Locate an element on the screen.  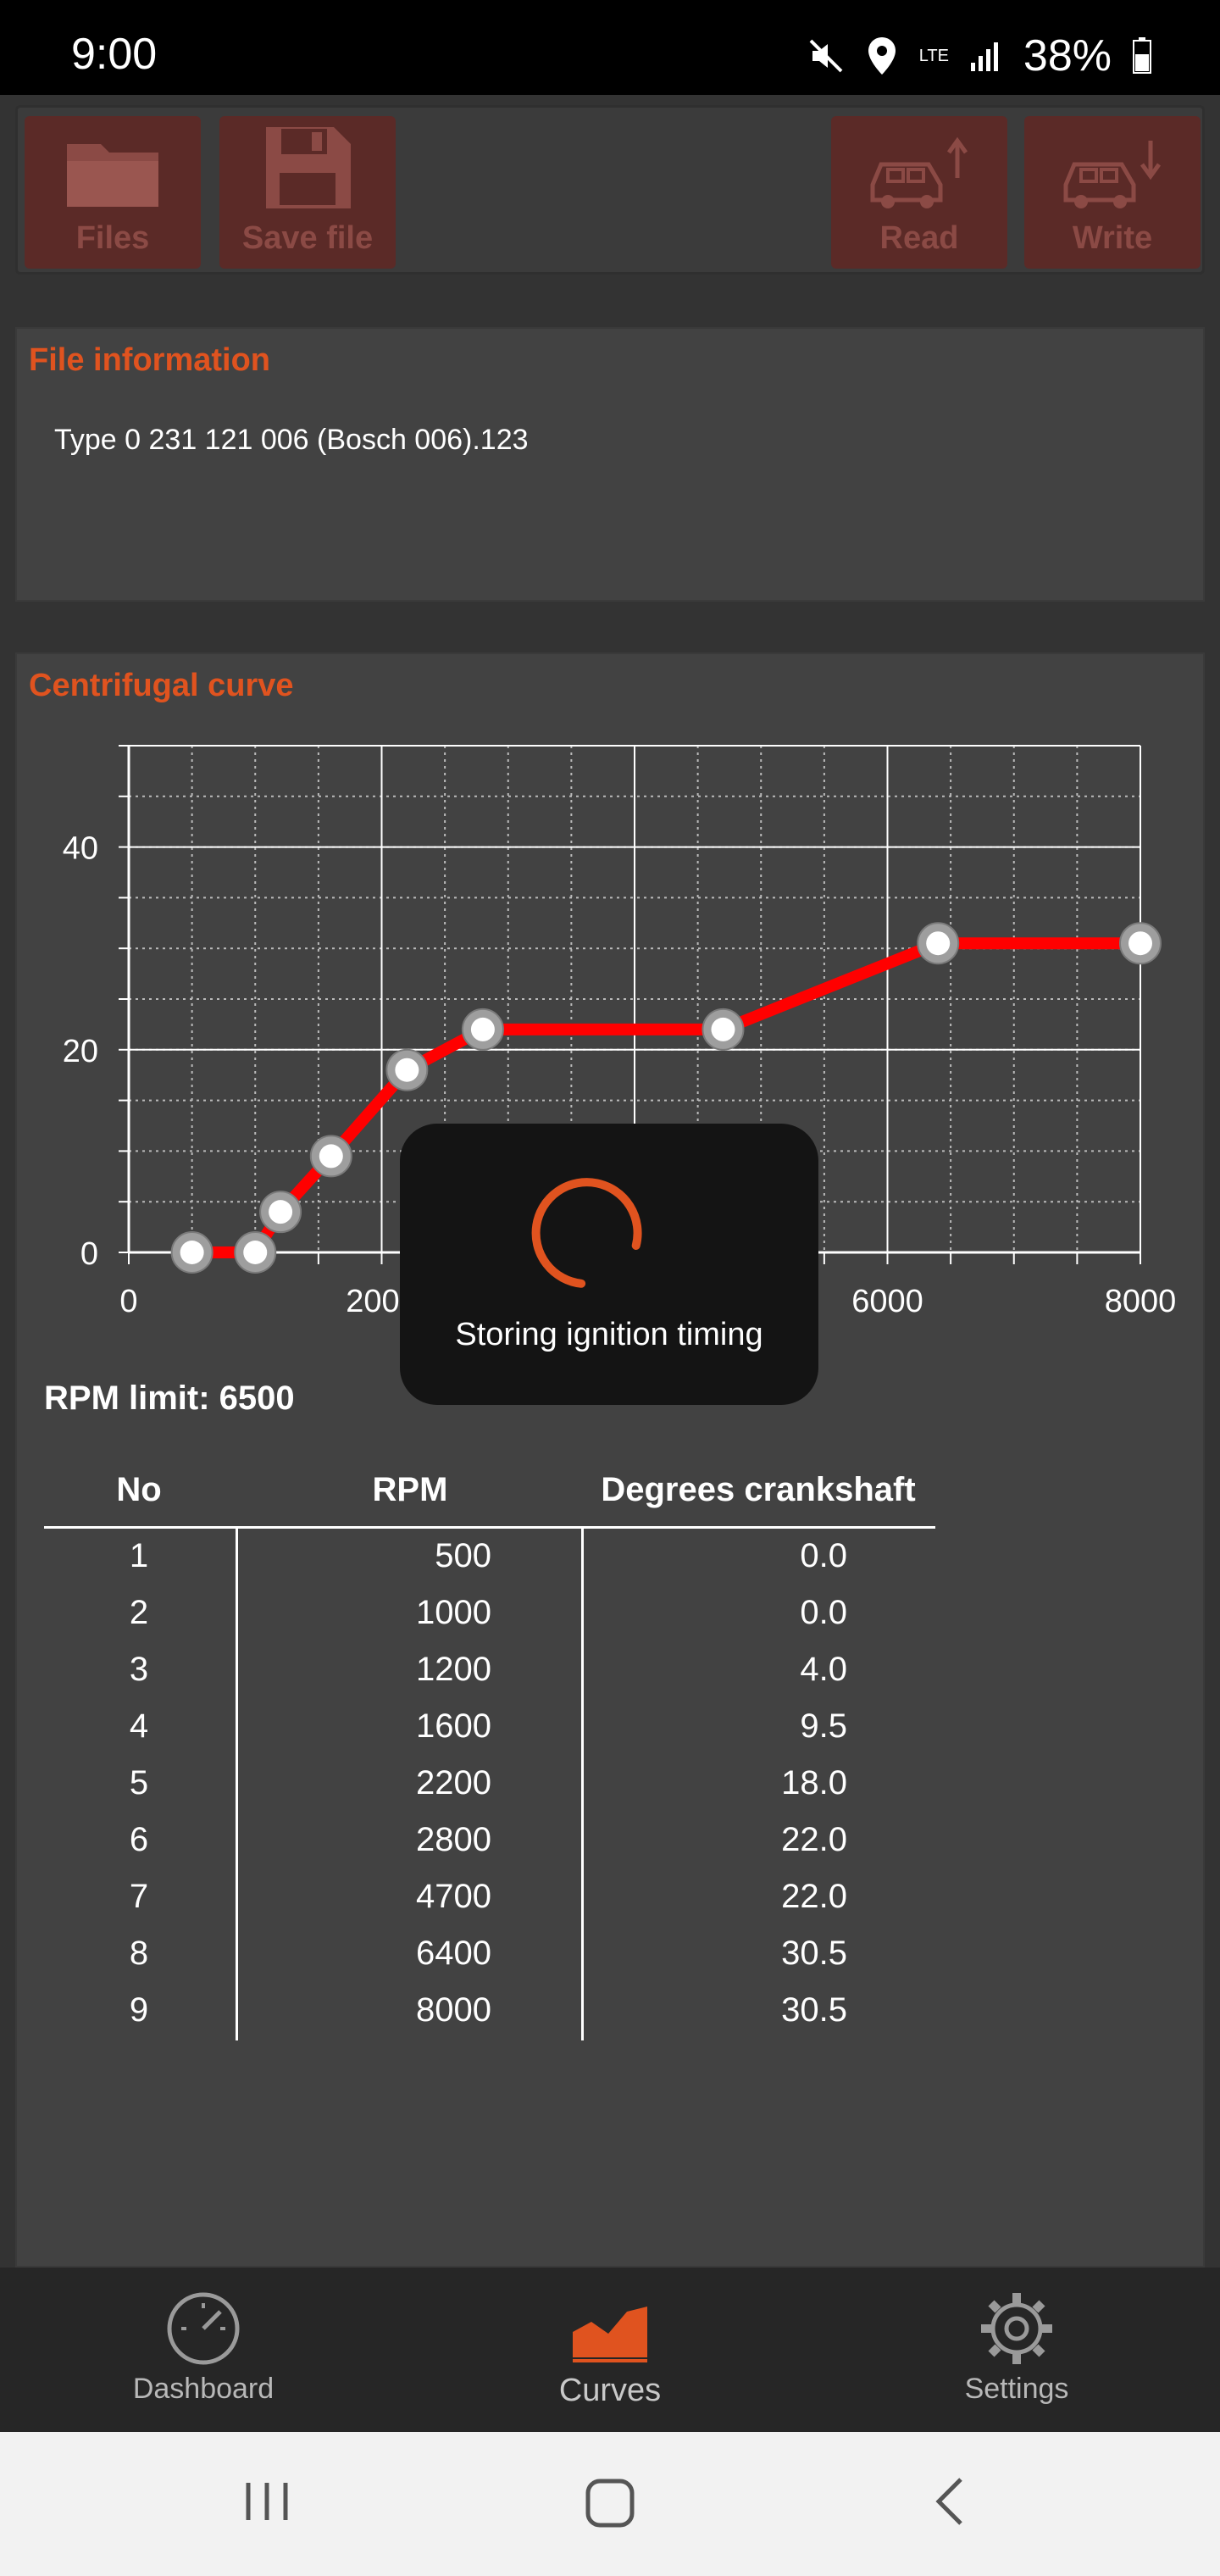
save-file-button: Save file is located at coordinates (307, 192).